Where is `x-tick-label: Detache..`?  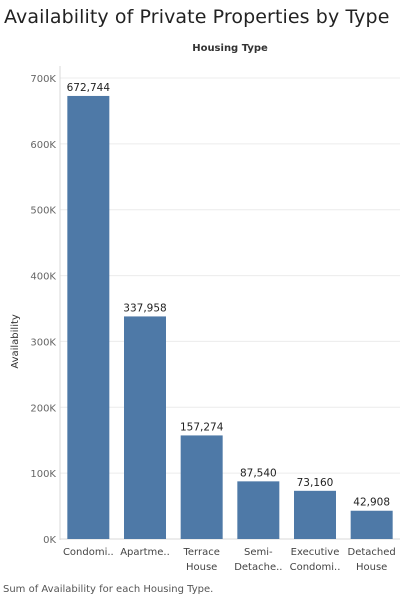
x-tick-label: Detache.. is located at coordinates (258, 567).